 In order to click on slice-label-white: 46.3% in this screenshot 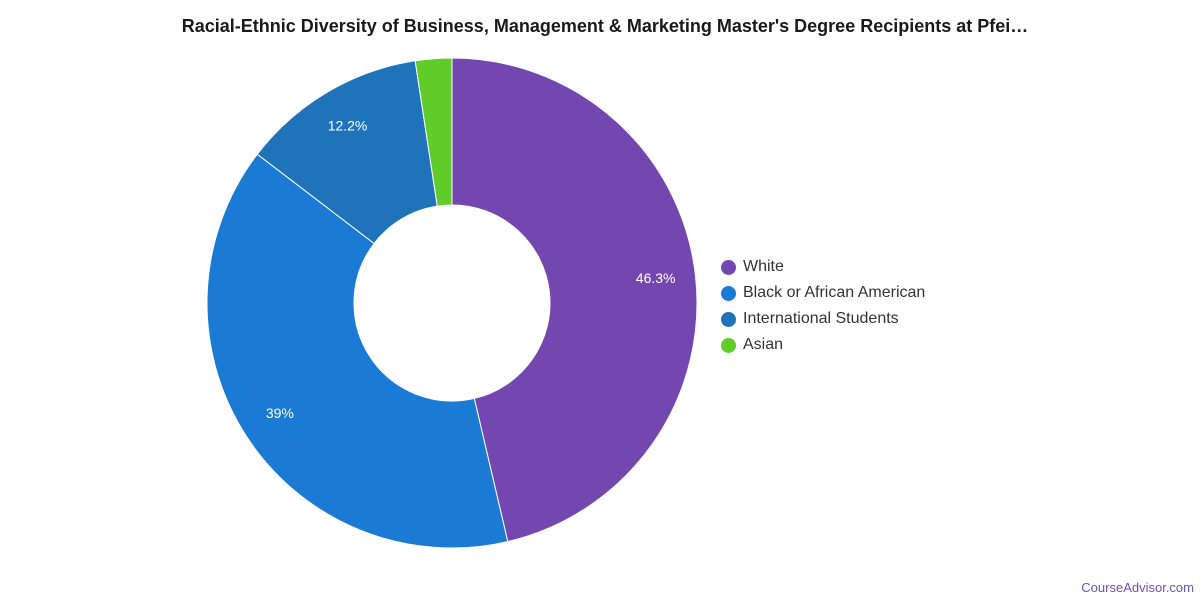, I will do `click(656, 278)`.